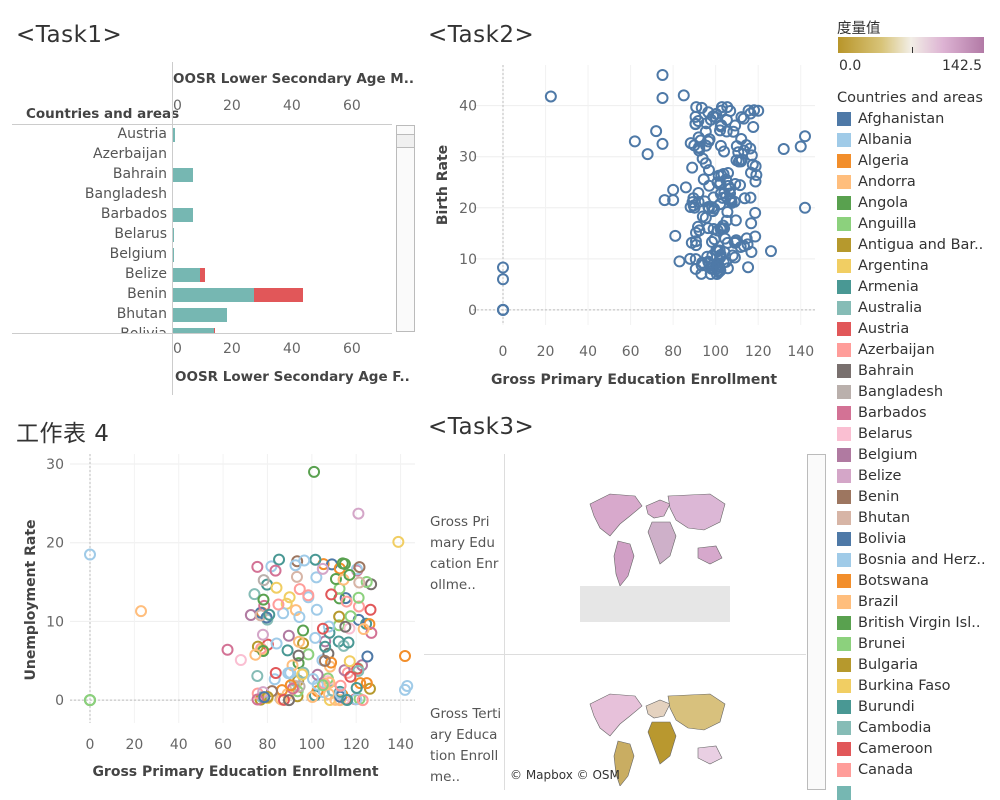  What do you see at coordinates (884, 727) in the screenshot?
I see `legend-item: Cambodia` at bounding box center [884, 727].